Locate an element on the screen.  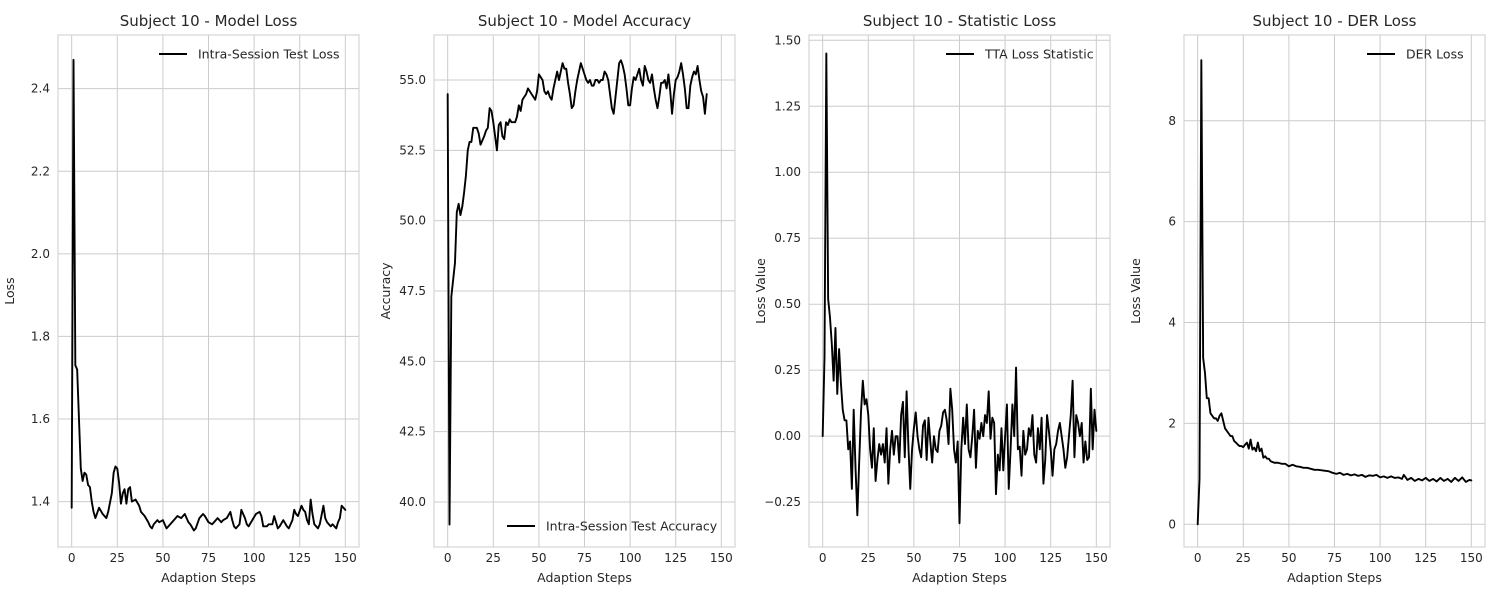
y-tick-label: 42.5 is located at coordinates (412, 432).